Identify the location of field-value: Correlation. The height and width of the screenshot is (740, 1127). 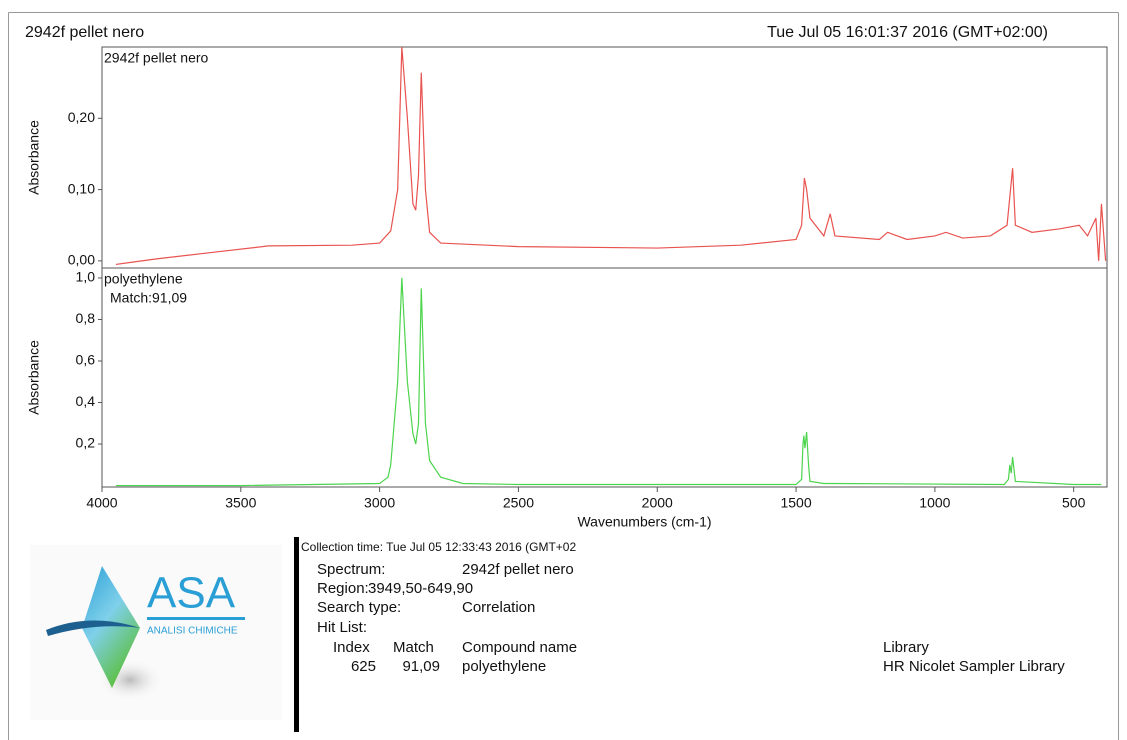
(498, 607).